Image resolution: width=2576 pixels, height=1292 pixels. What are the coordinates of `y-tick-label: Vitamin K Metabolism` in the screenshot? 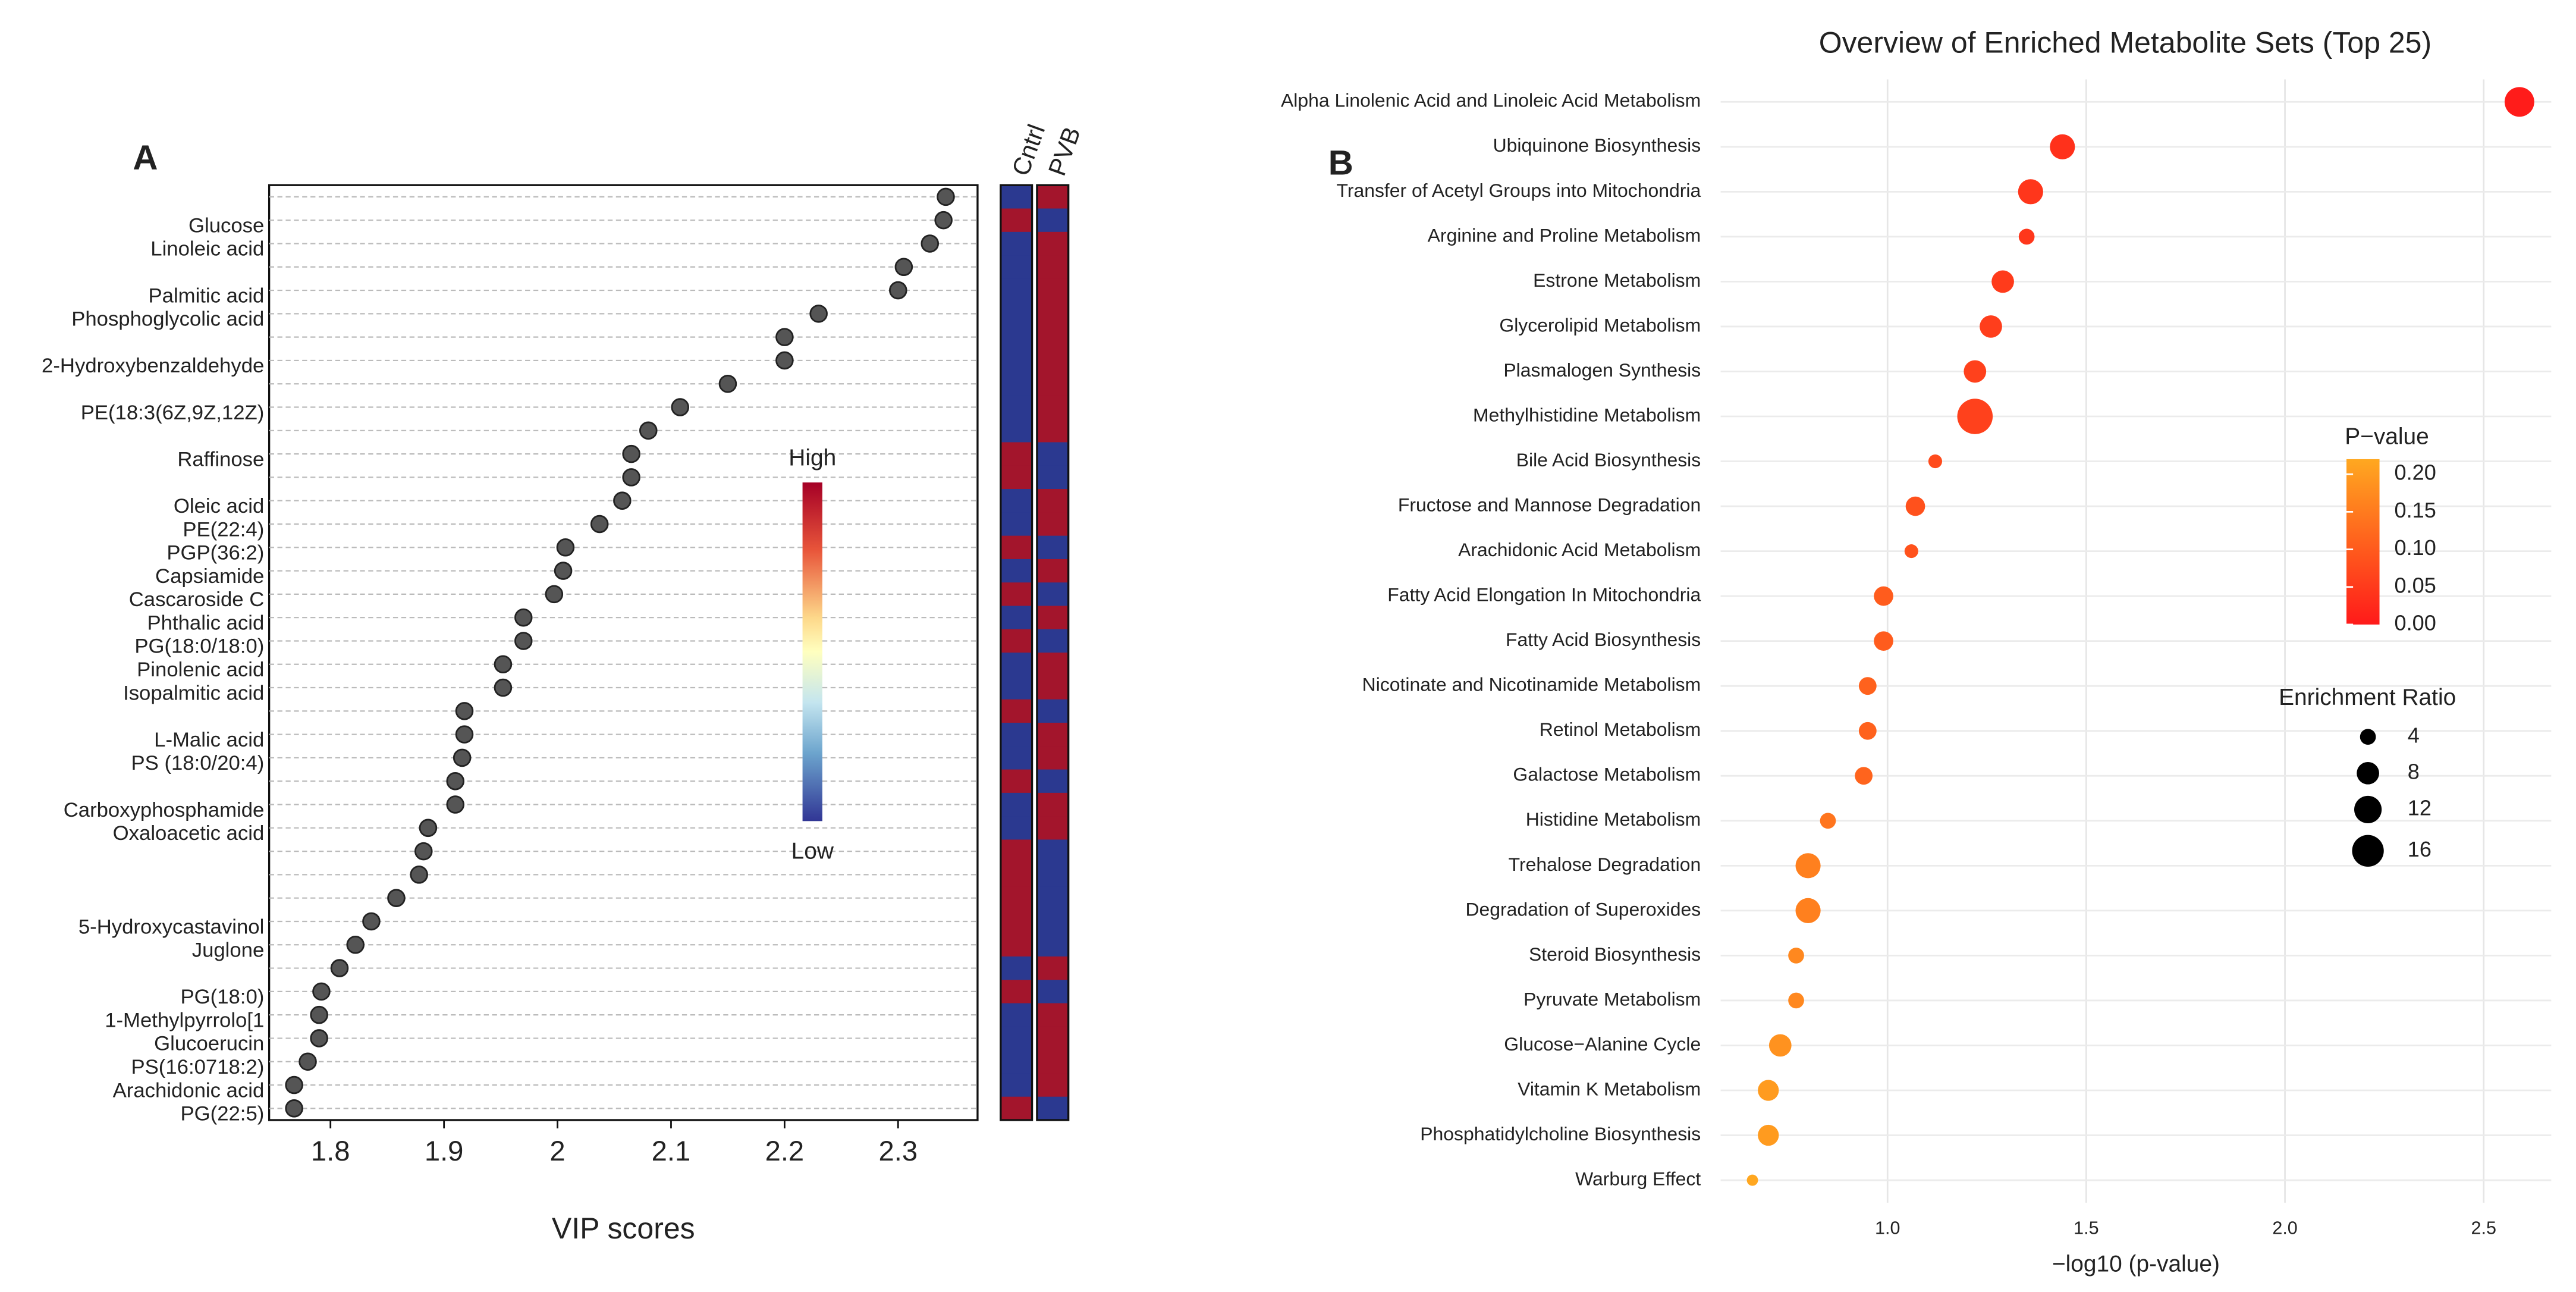 It's located at (1609, 1088).